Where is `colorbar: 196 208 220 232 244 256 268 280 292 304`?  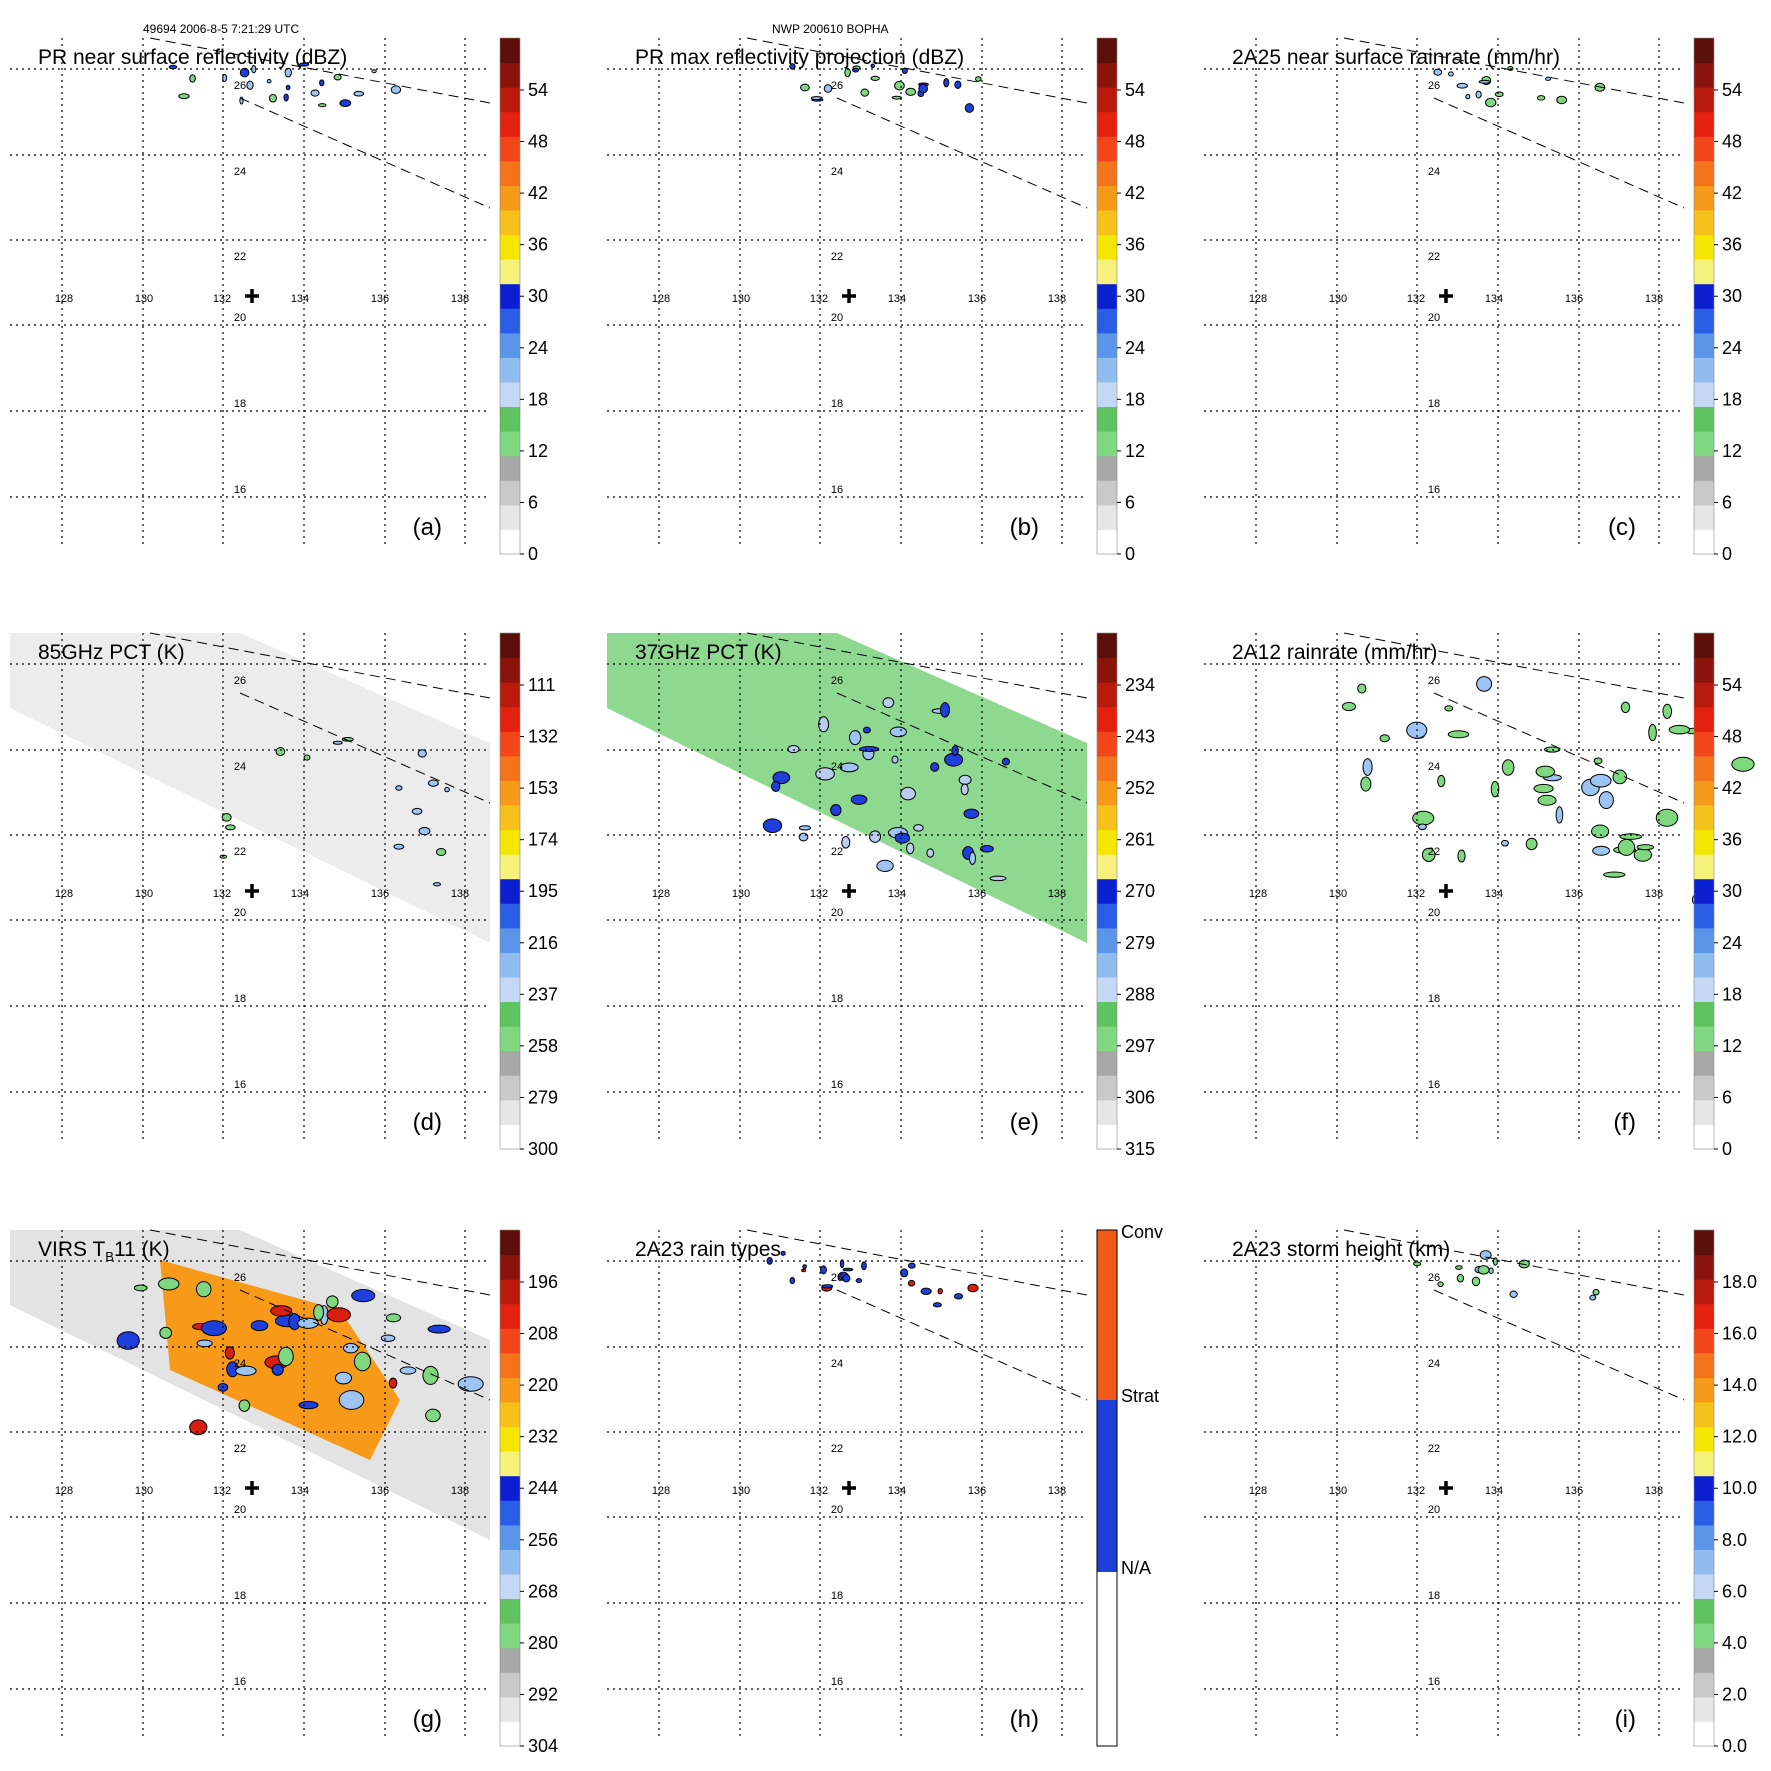
colorbar: 196 208 220 232 244 256 268 280 292 304 is located at coordinates (528, 1492).